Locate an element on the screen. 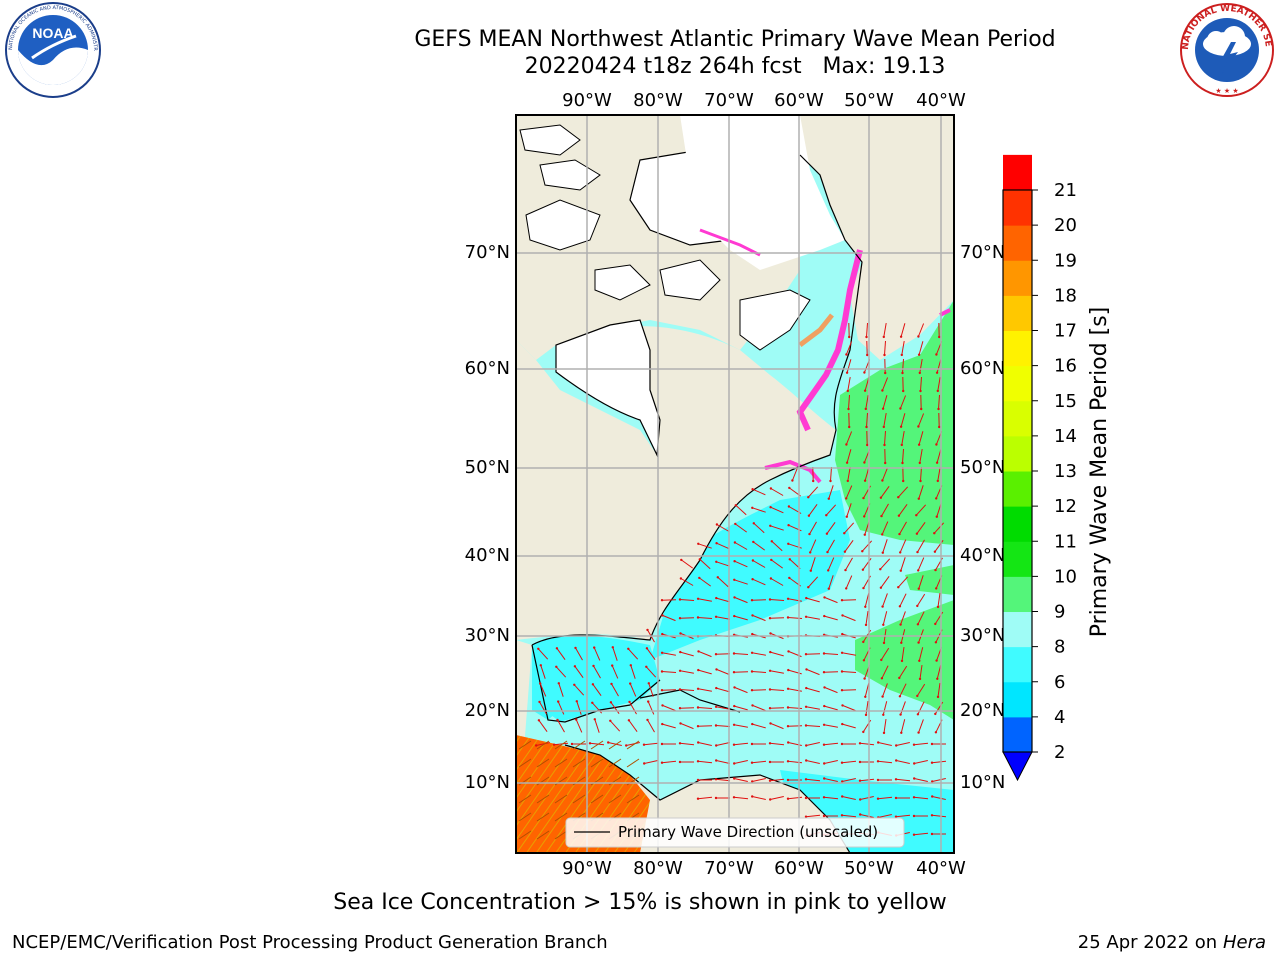  lat-label-left-7: 10°N is located at coordinates (487, 782).